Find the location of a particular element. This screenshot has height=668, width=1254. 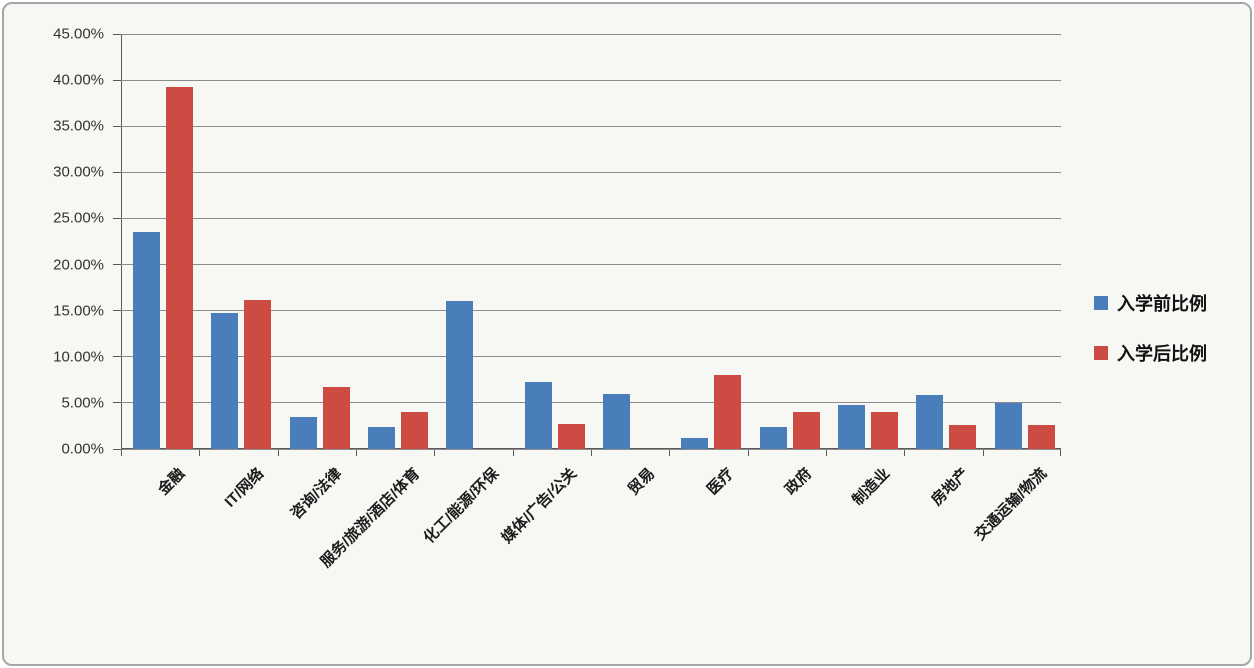

y-axis-tick-label: 15.00% is located at coordinates (78, 311).